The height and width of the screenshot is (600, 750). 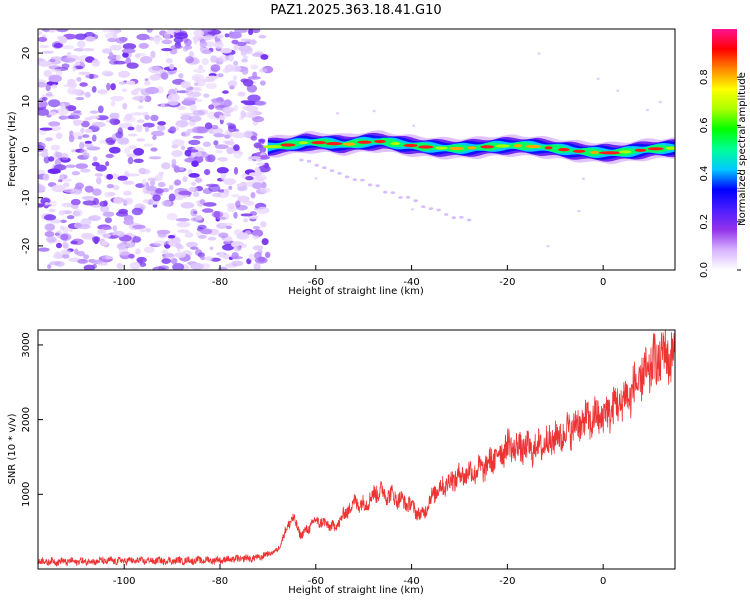 I want to click on colorbar-label: Normalized spectral amplitude, so click(x=742, y=149).